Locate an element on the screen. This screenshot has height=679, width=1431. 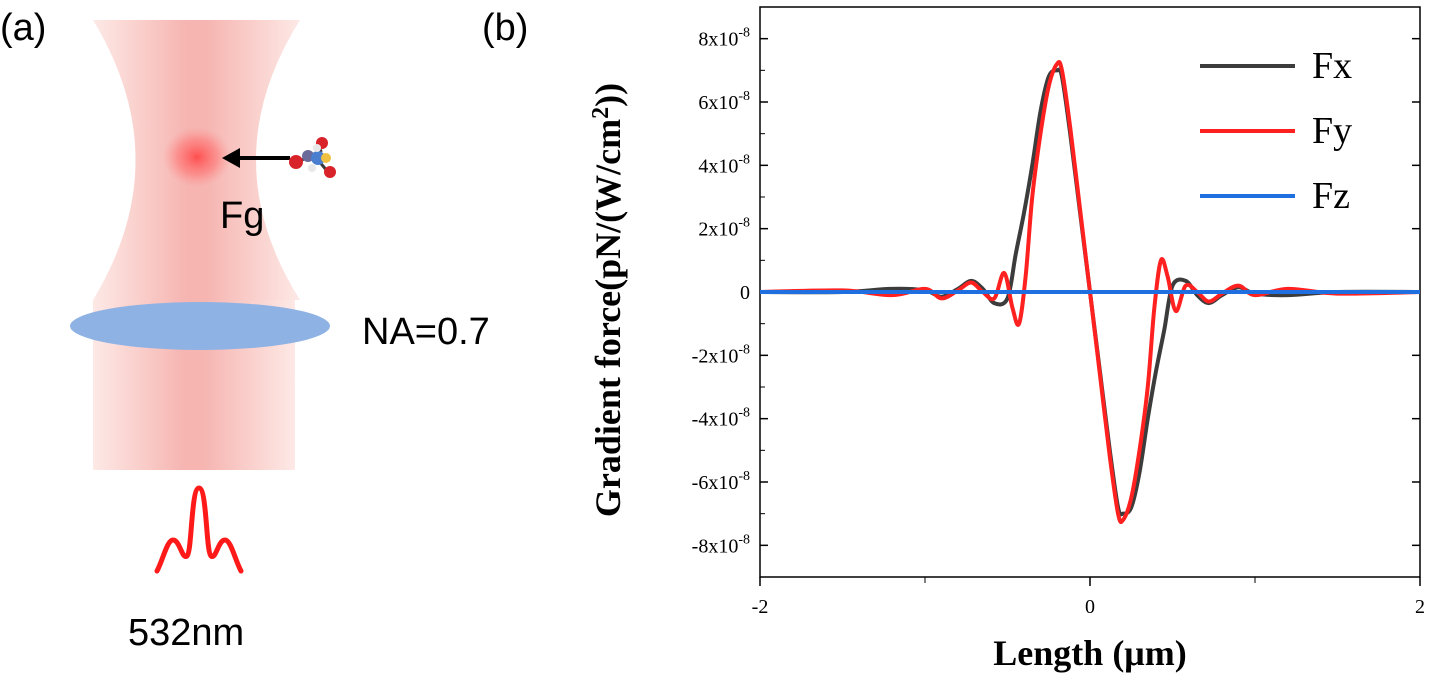
legend-label-fy: Fy is located at coordinates (1332, 131).